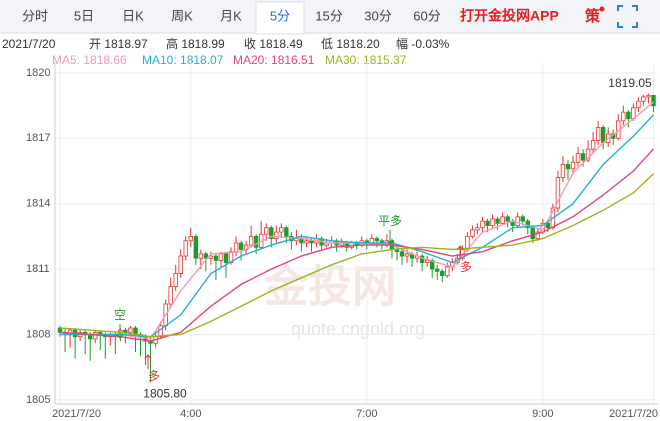  I want to click on y-tick-label: 1808, so click(38, 334).